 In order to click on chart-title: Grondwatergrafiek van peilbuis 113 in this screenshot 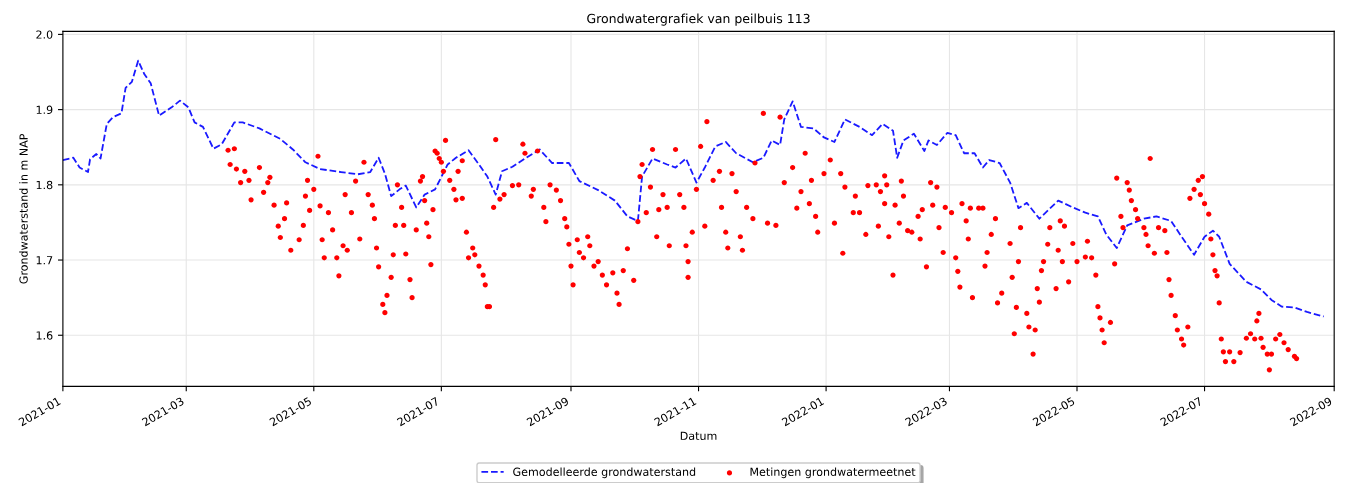, I will do `click(698, 19)`.